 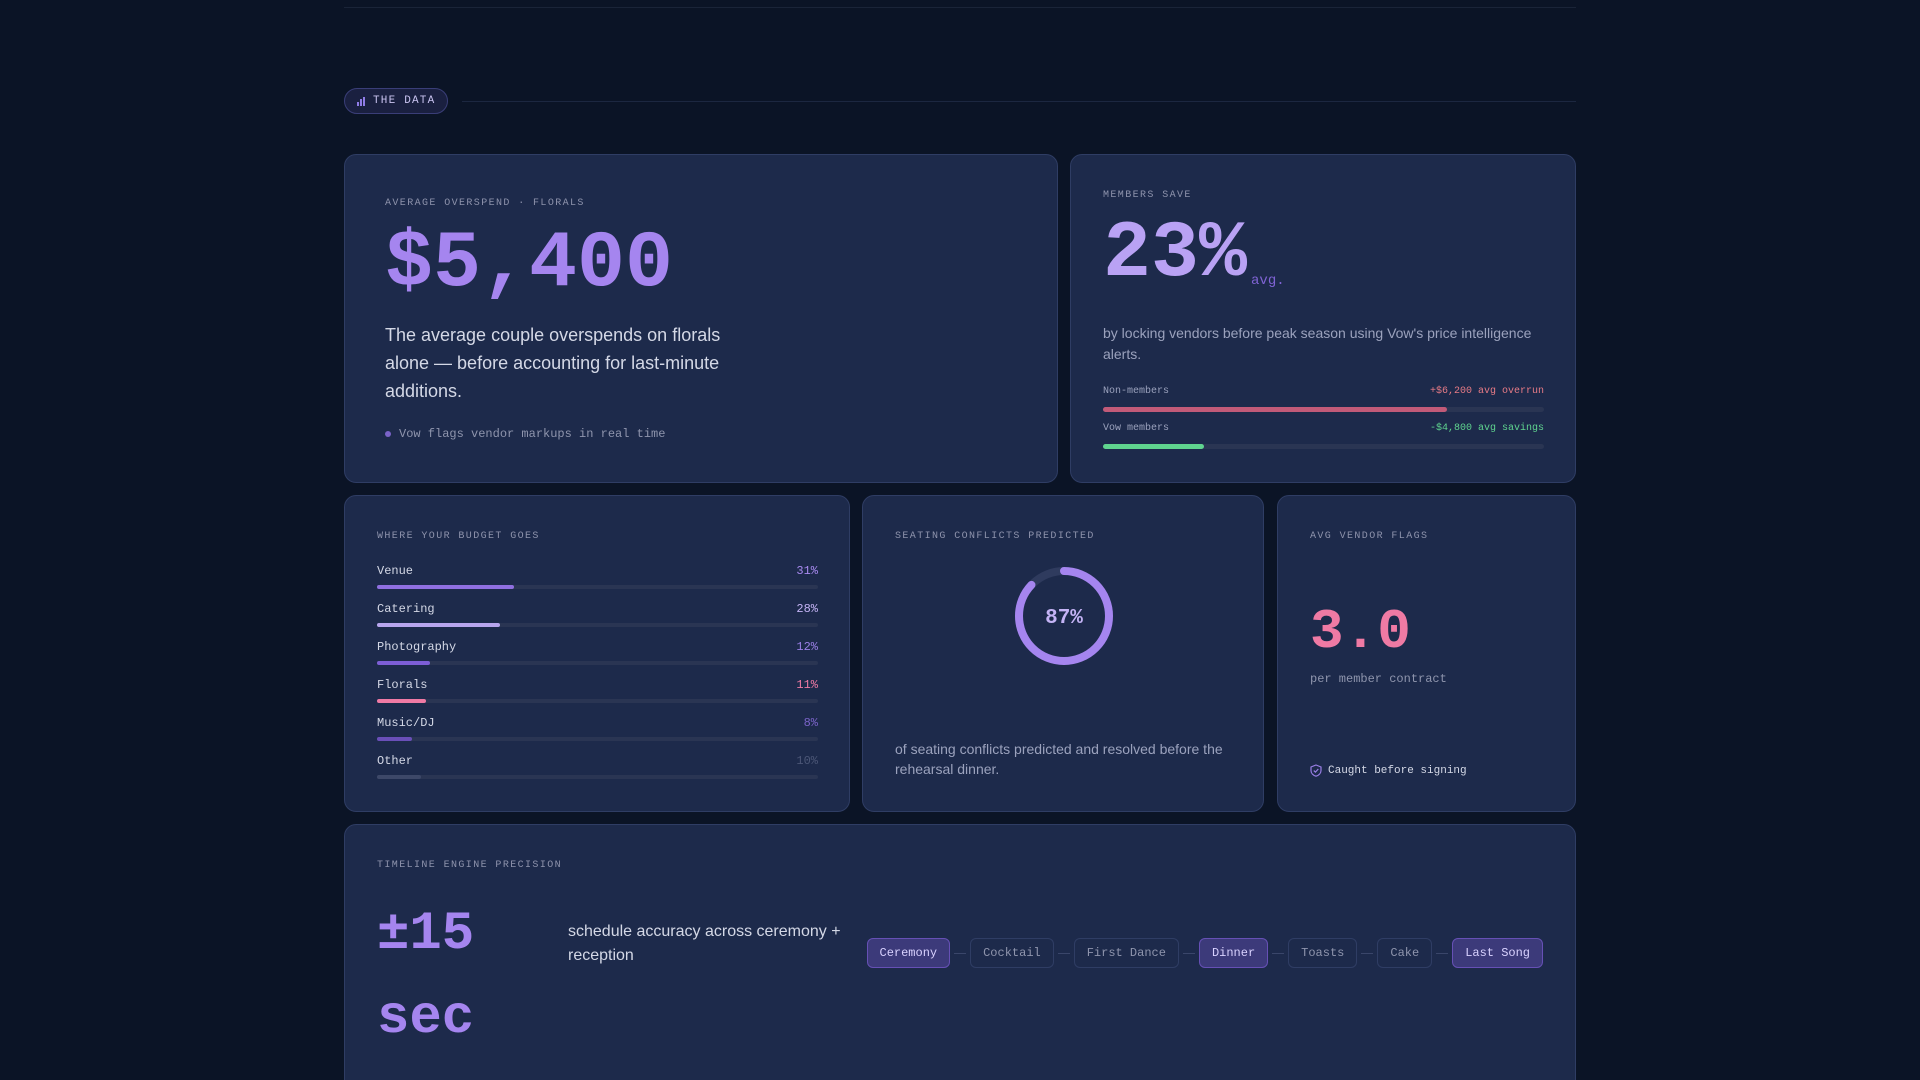 What do you see at coordinates (1136, 391) in the screenshot?
I see `comparison-name: Non-members` at bounding box center [1136, 391].